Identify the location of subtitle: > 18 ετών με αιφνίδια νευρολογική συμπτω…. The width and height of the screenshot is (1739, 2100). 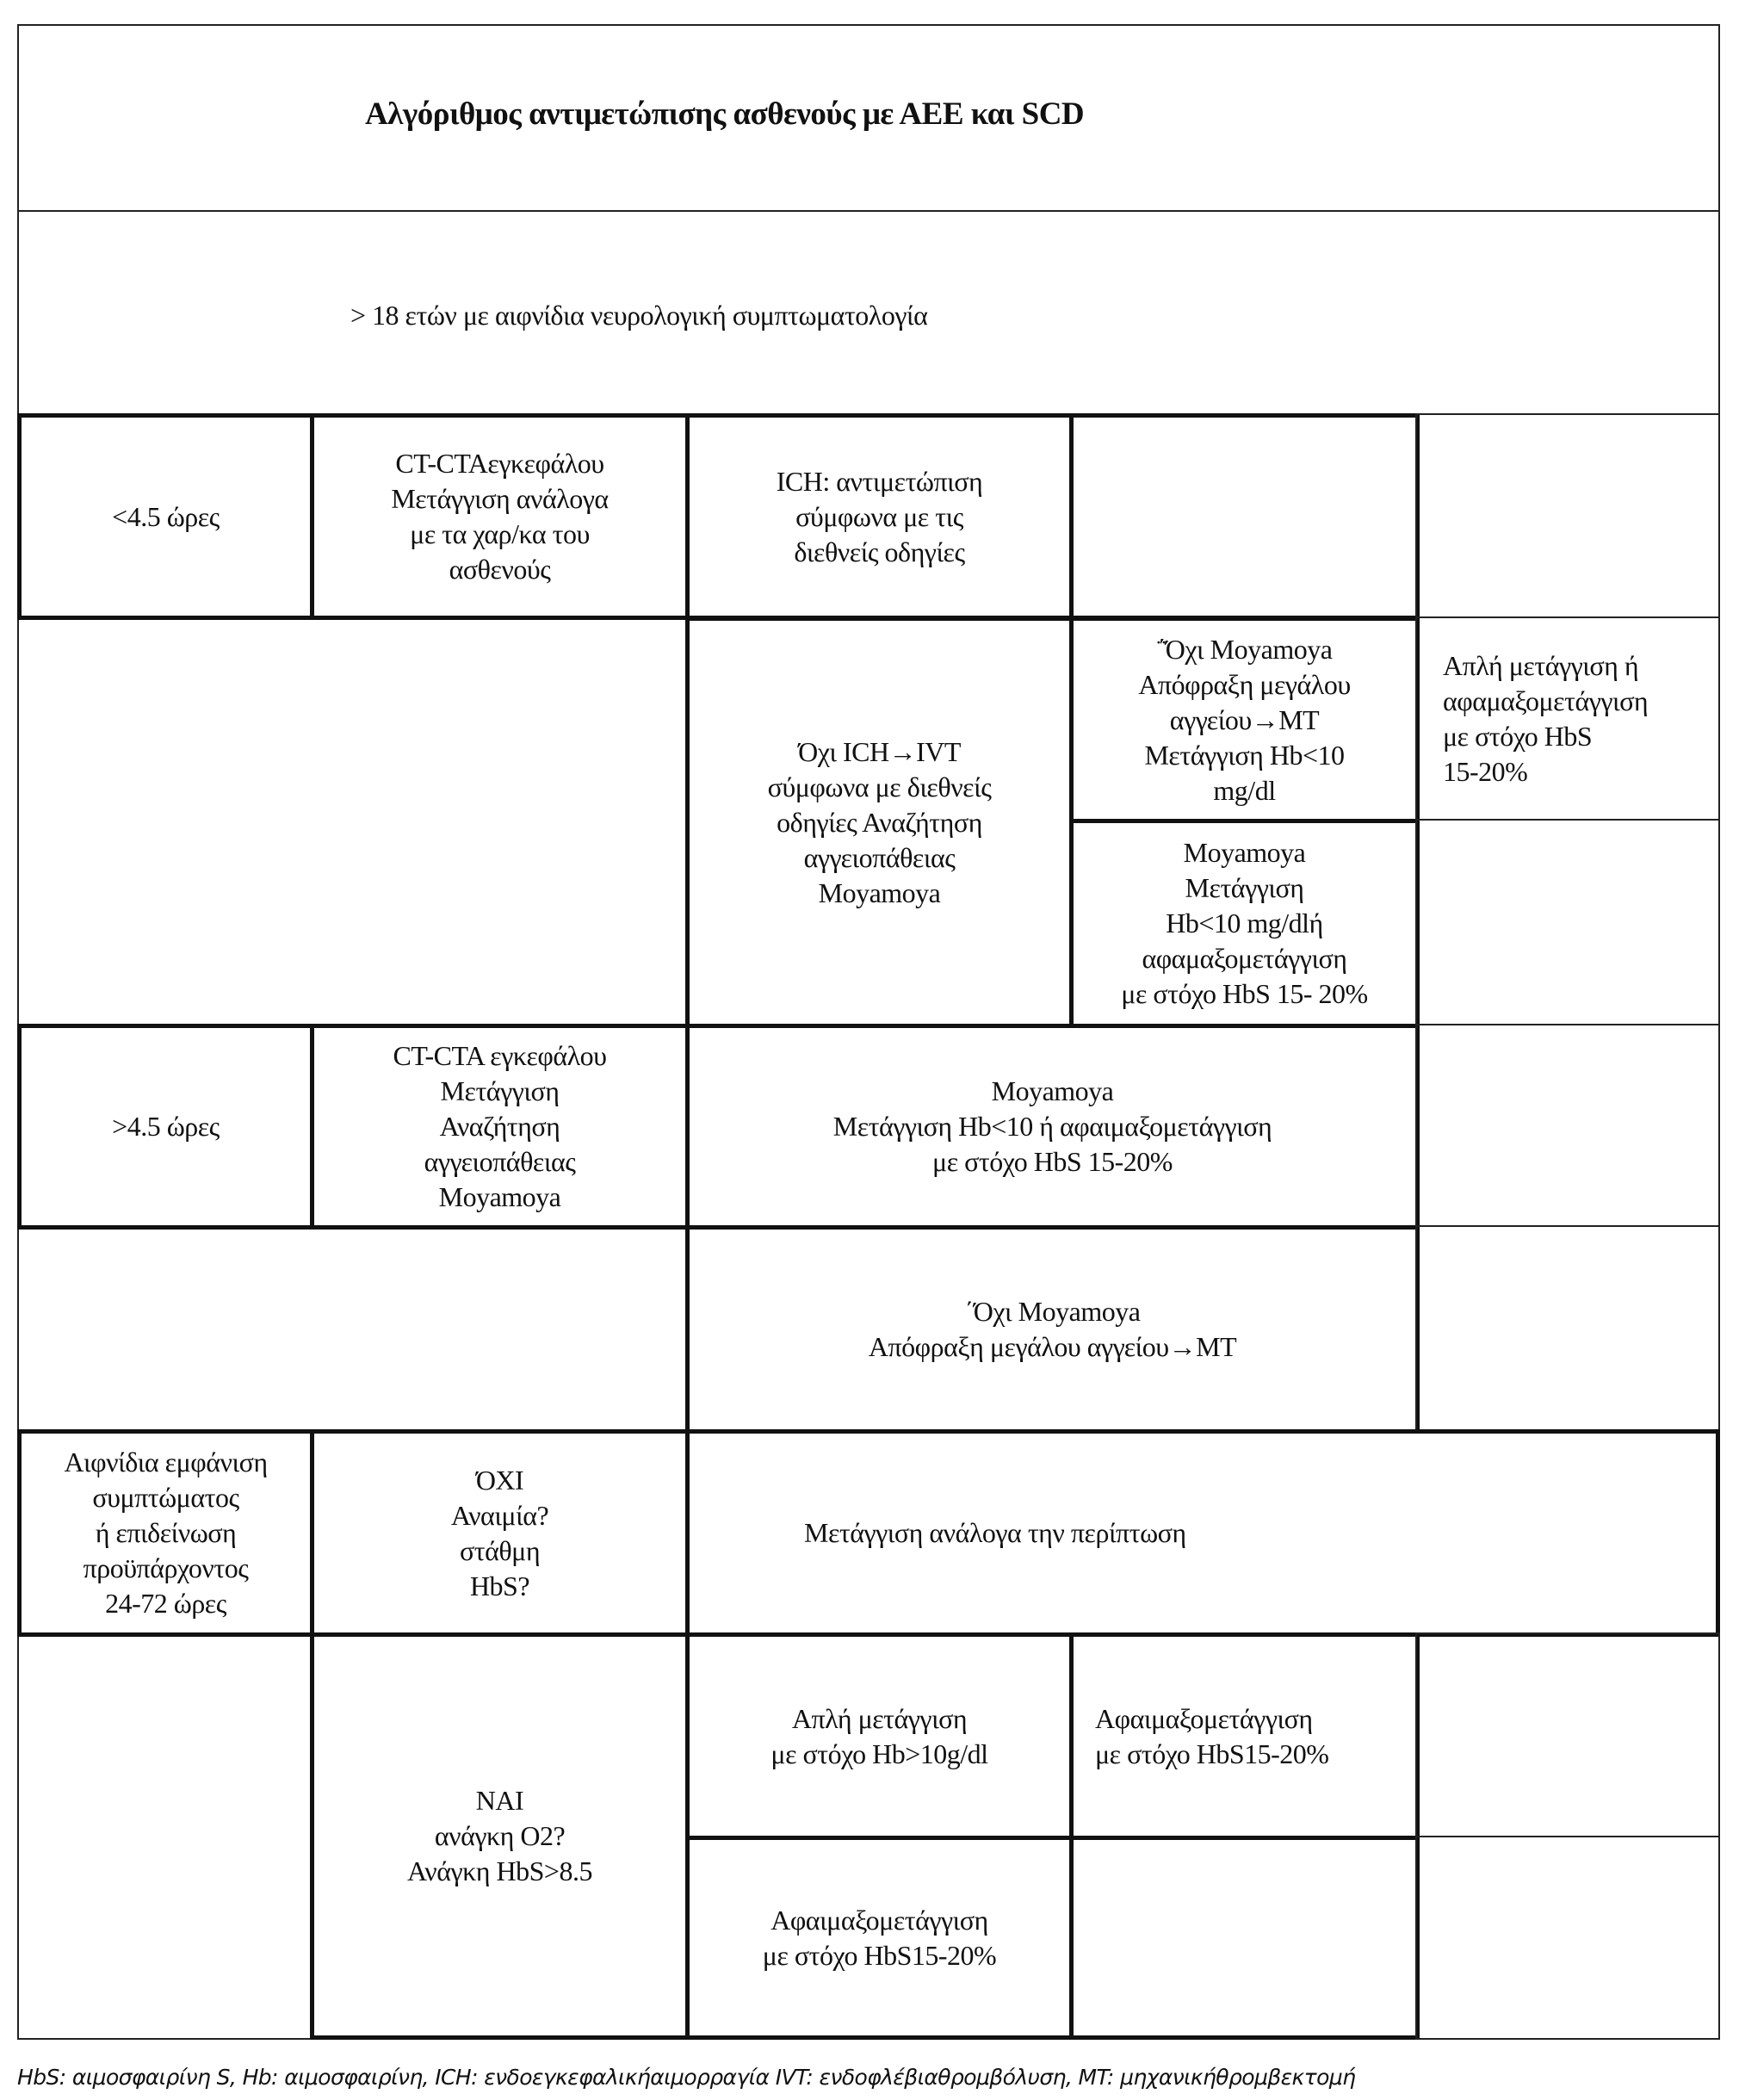
(639, 315).